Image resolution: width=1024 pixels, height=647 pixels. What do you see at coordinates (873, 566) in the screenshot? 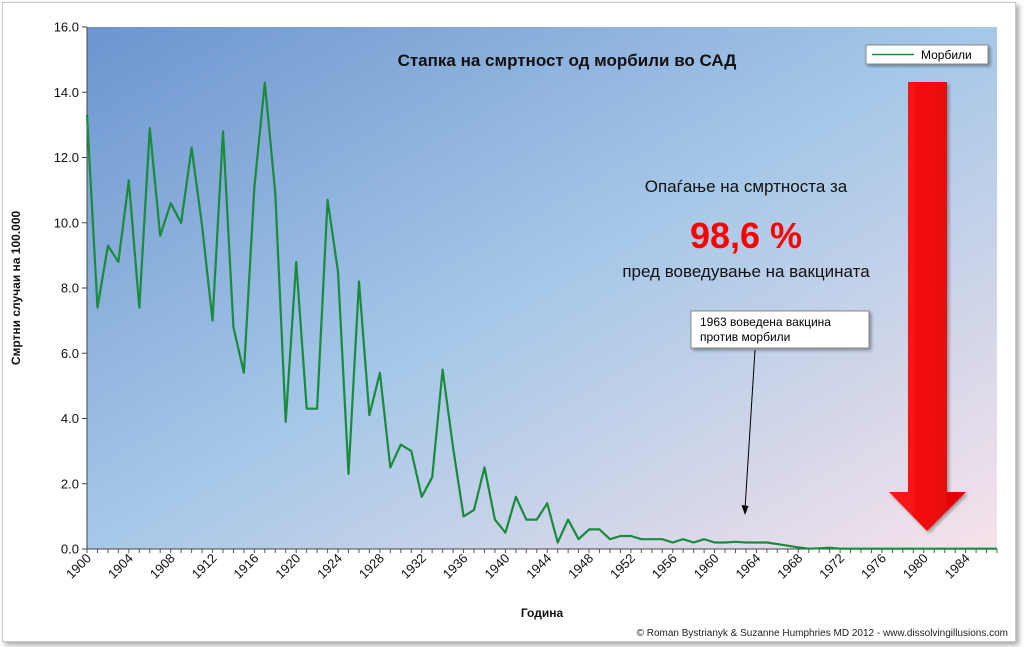
I see `x-tick-label: 1976` at bounding box center [873, 566].